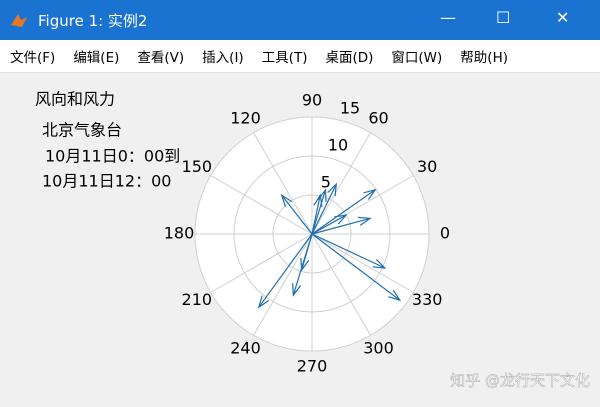 This screenshot has height=407, width=600. What do you see at coordinates (417, 58) in the screenshot?
I see `menu-item: 窗口(W)` at bounding box center [417, 58].